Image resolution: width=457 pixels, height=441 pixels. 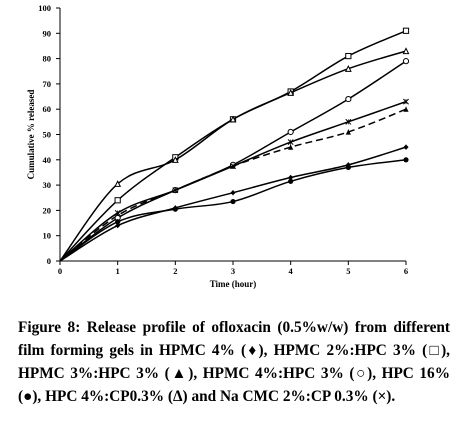 I want to click on x-tick-label: 2, so click(x=175, y=271).